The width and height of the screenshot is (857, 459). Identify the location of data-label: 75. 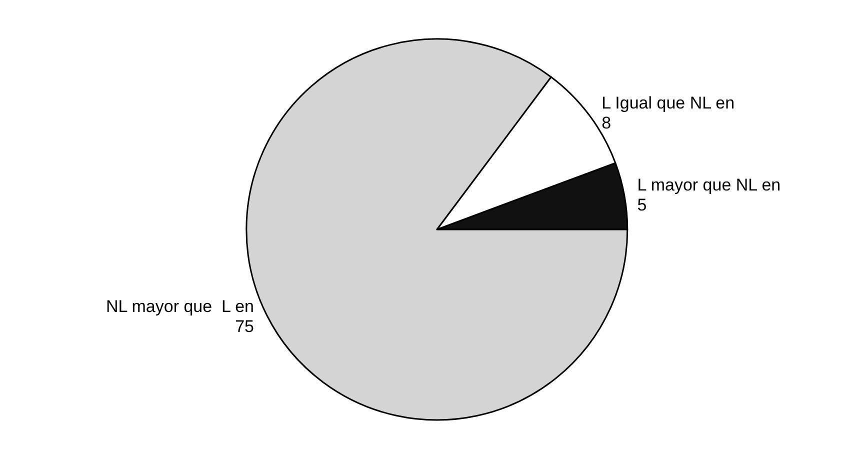
(244, 326).